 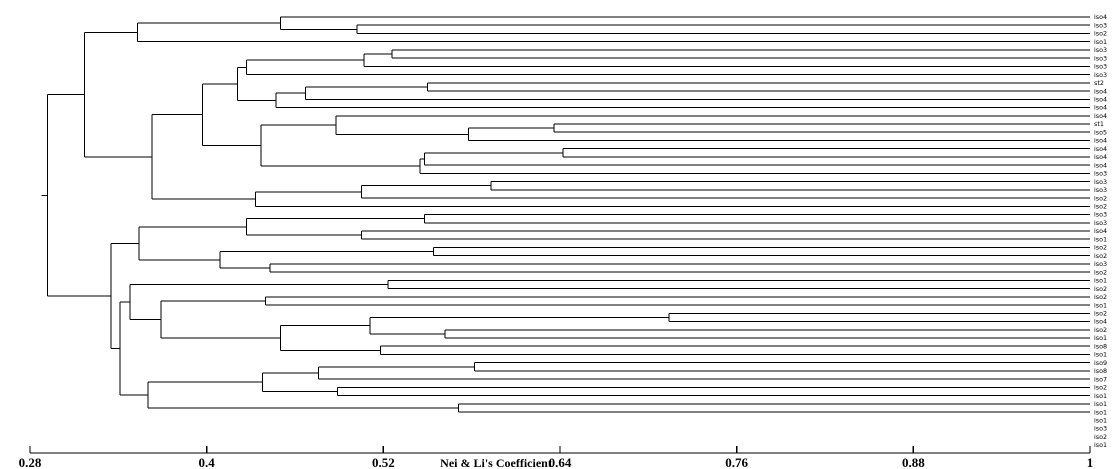 What do you see at coordinates (1099, 83) in the screenshot?
I see `leaf-label: st2` at bounding box center [1099, 83].